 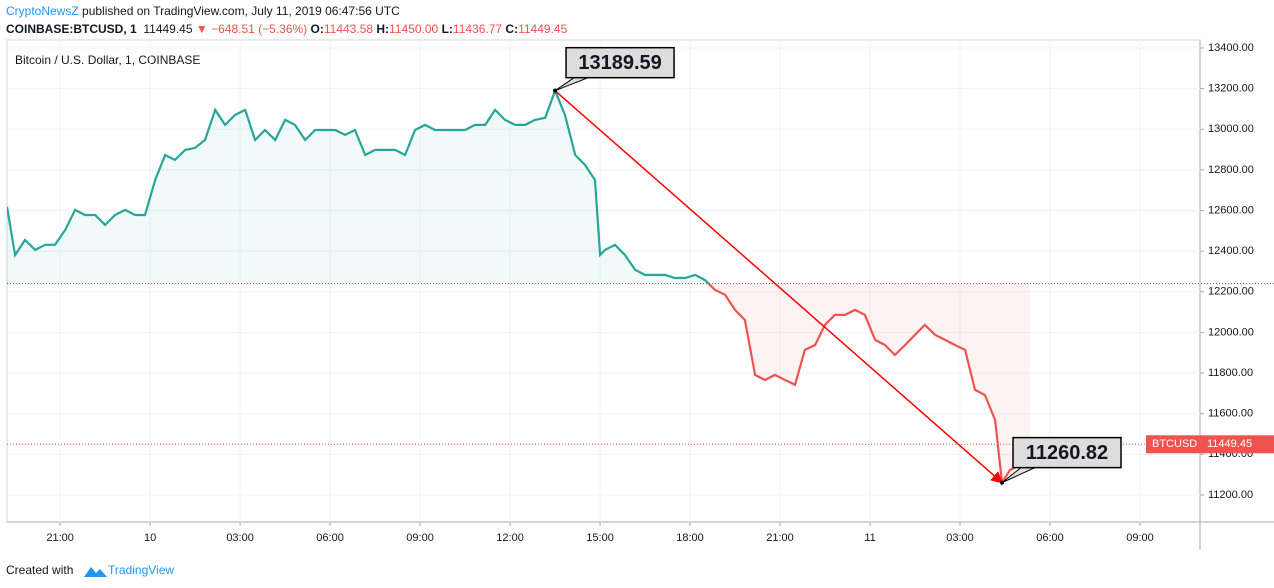 I want to click on y-tick-label: 13400.00, so click(x=1231, y=48).